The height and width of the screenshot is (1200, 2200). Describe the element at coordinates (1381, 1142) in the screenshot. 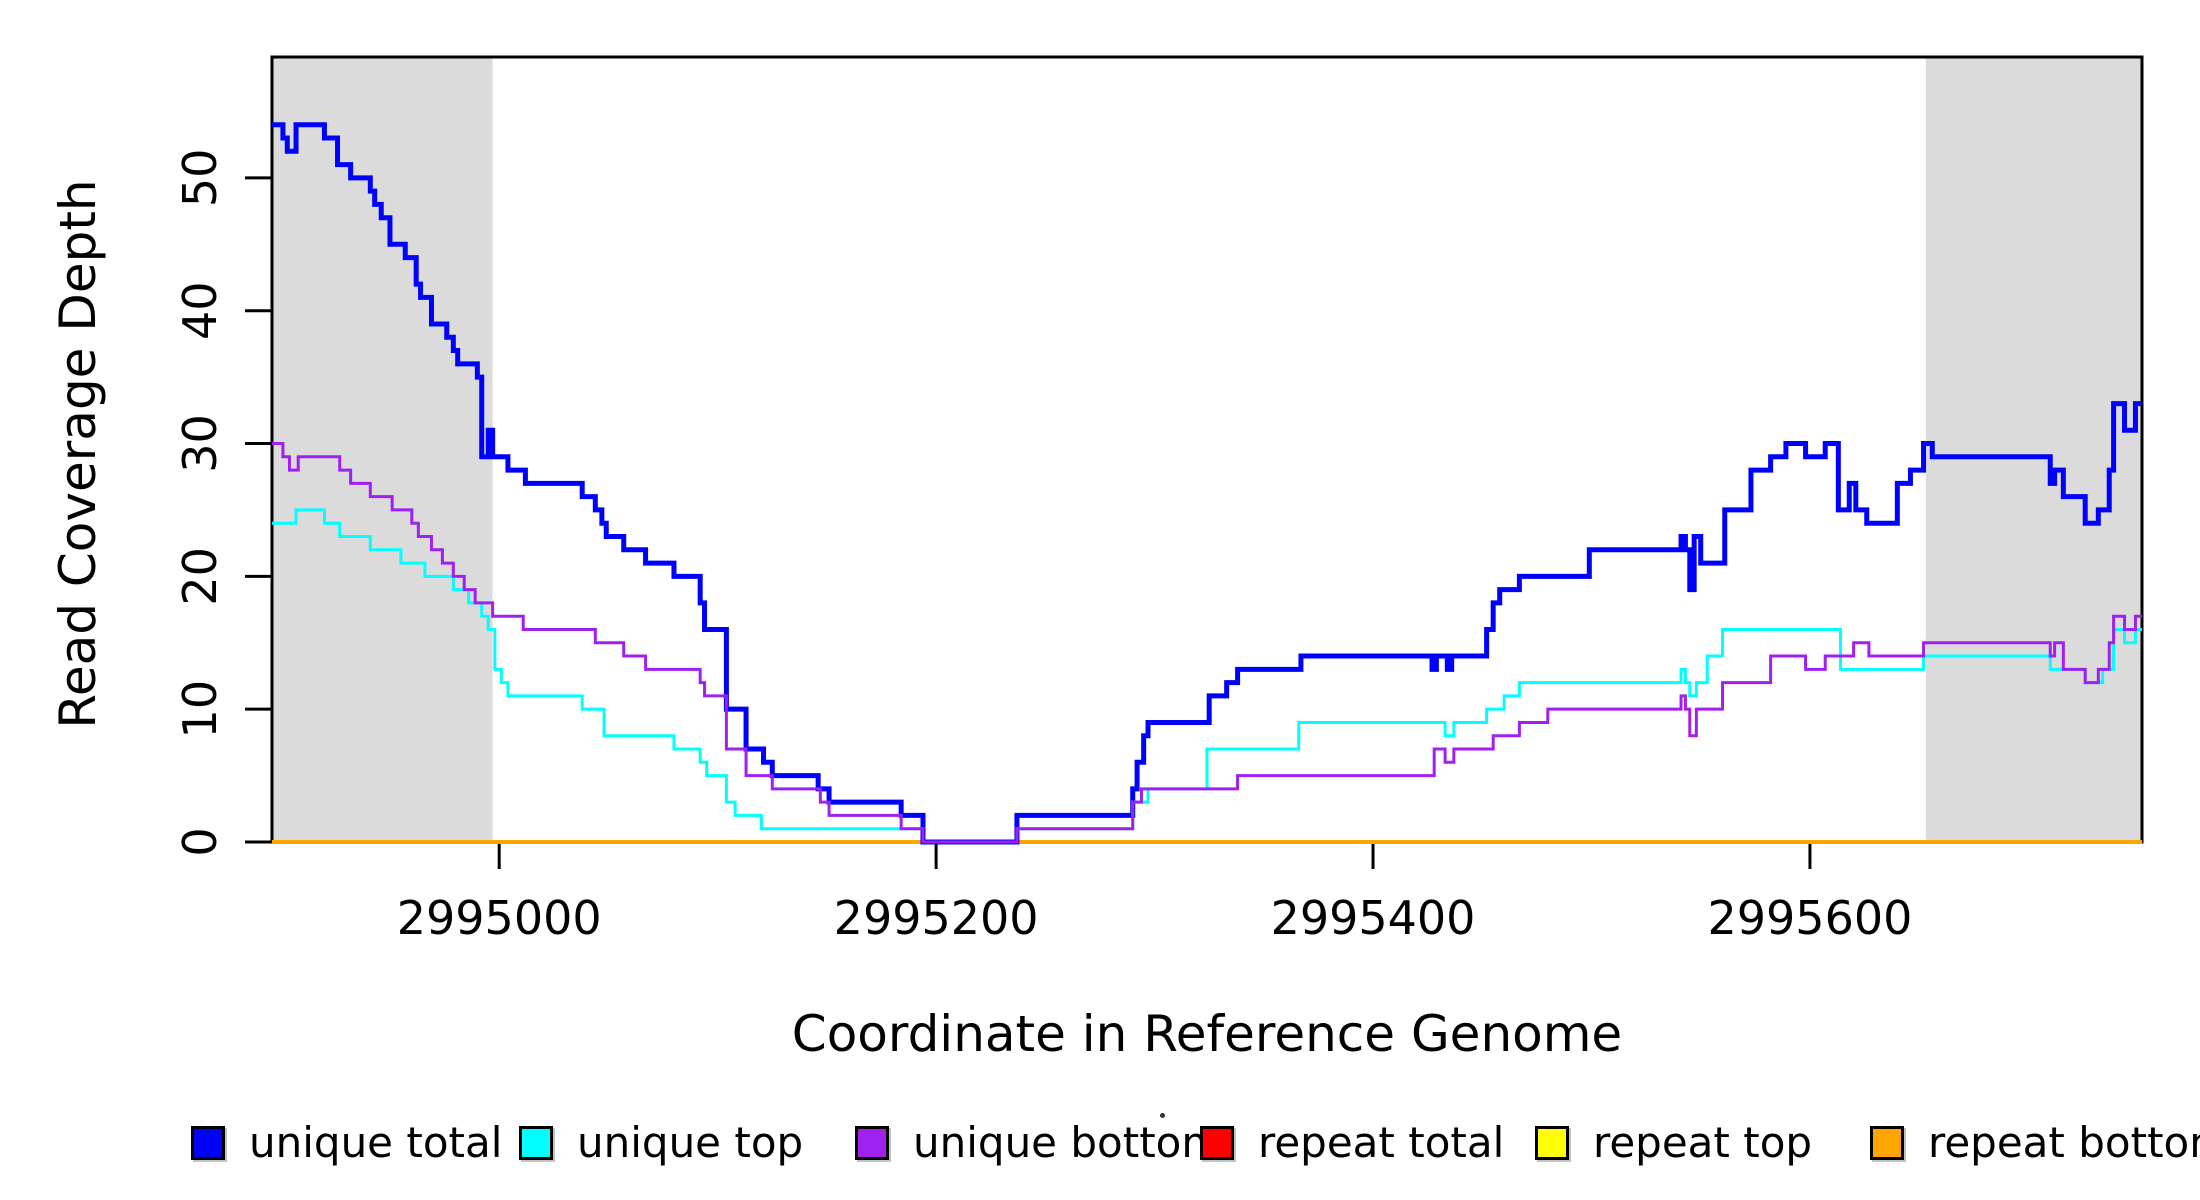

I see `legend-label: repeat total` at that location.